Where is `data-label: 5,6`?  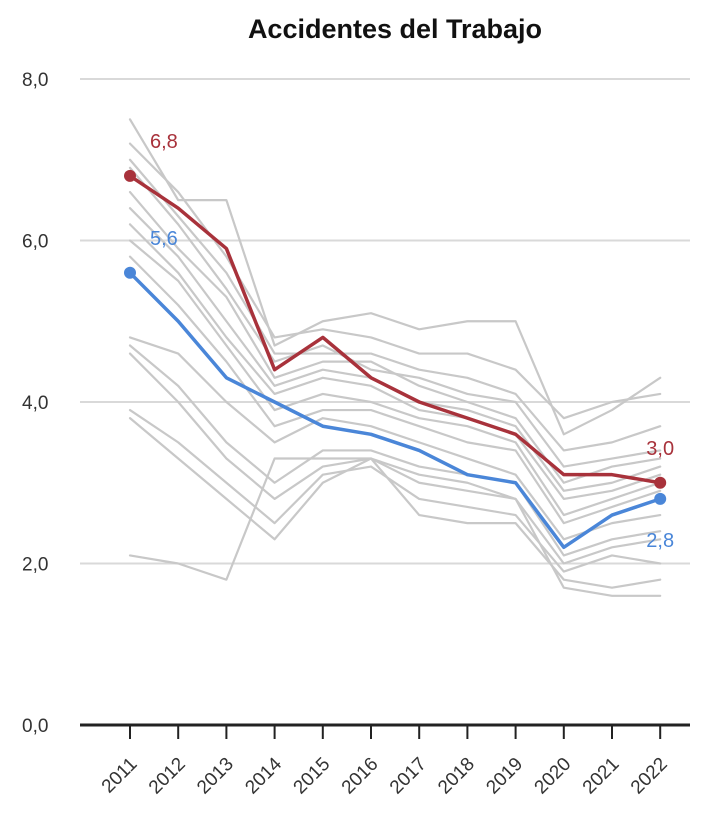 data-label: 5,6 is located at coordinates (164, 239).